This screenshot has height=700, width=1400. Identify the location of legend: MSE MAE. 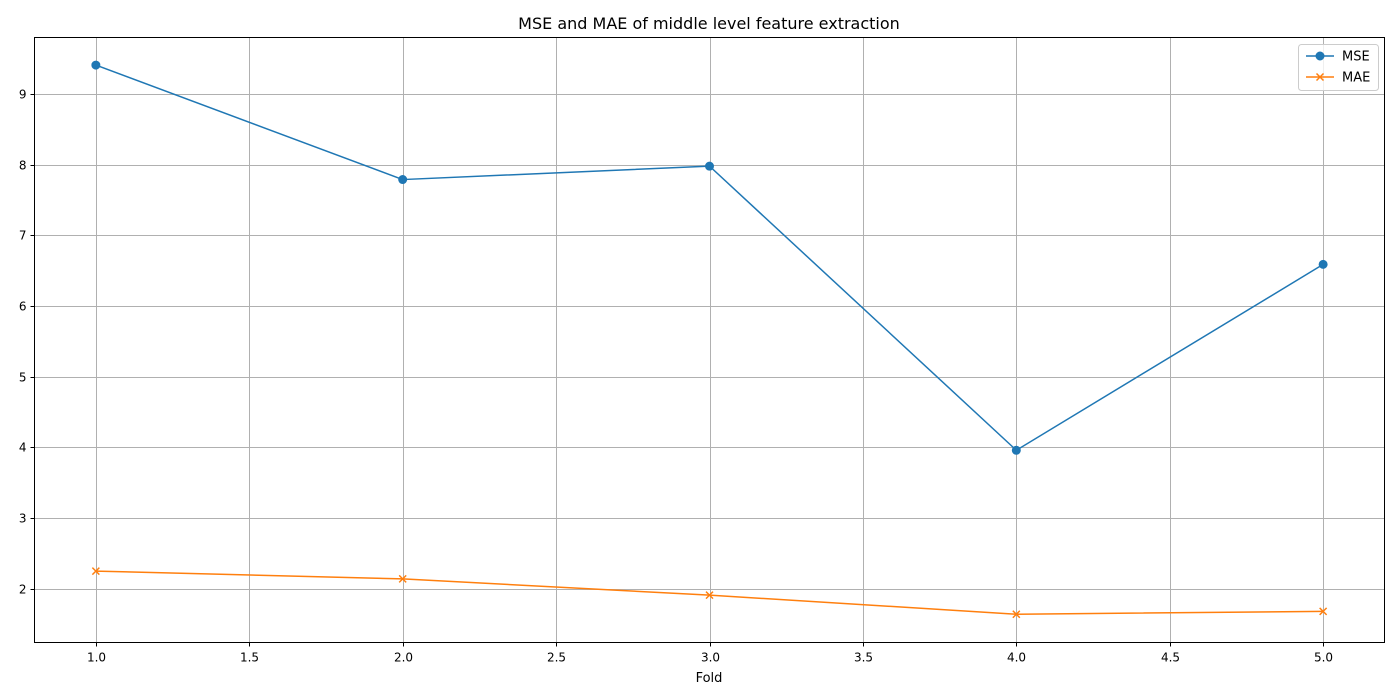
(1338, 67).